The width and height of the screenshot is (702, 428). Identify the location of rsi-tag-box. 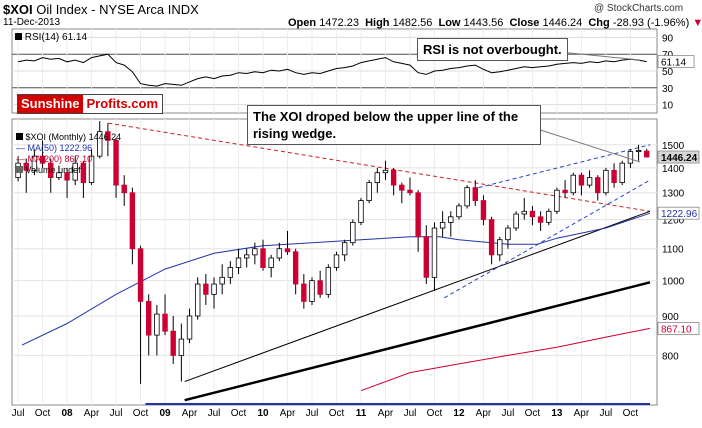
(676, 62).